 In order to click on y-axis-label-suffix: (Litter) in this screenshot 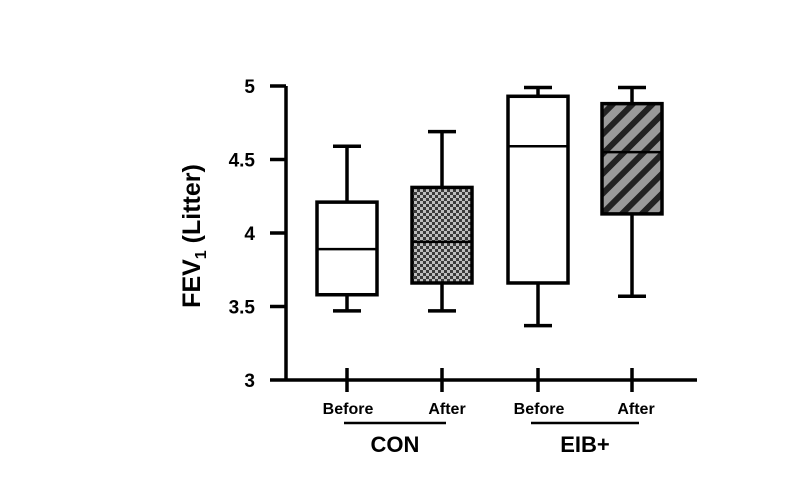, I will do `click(192, 207)`.